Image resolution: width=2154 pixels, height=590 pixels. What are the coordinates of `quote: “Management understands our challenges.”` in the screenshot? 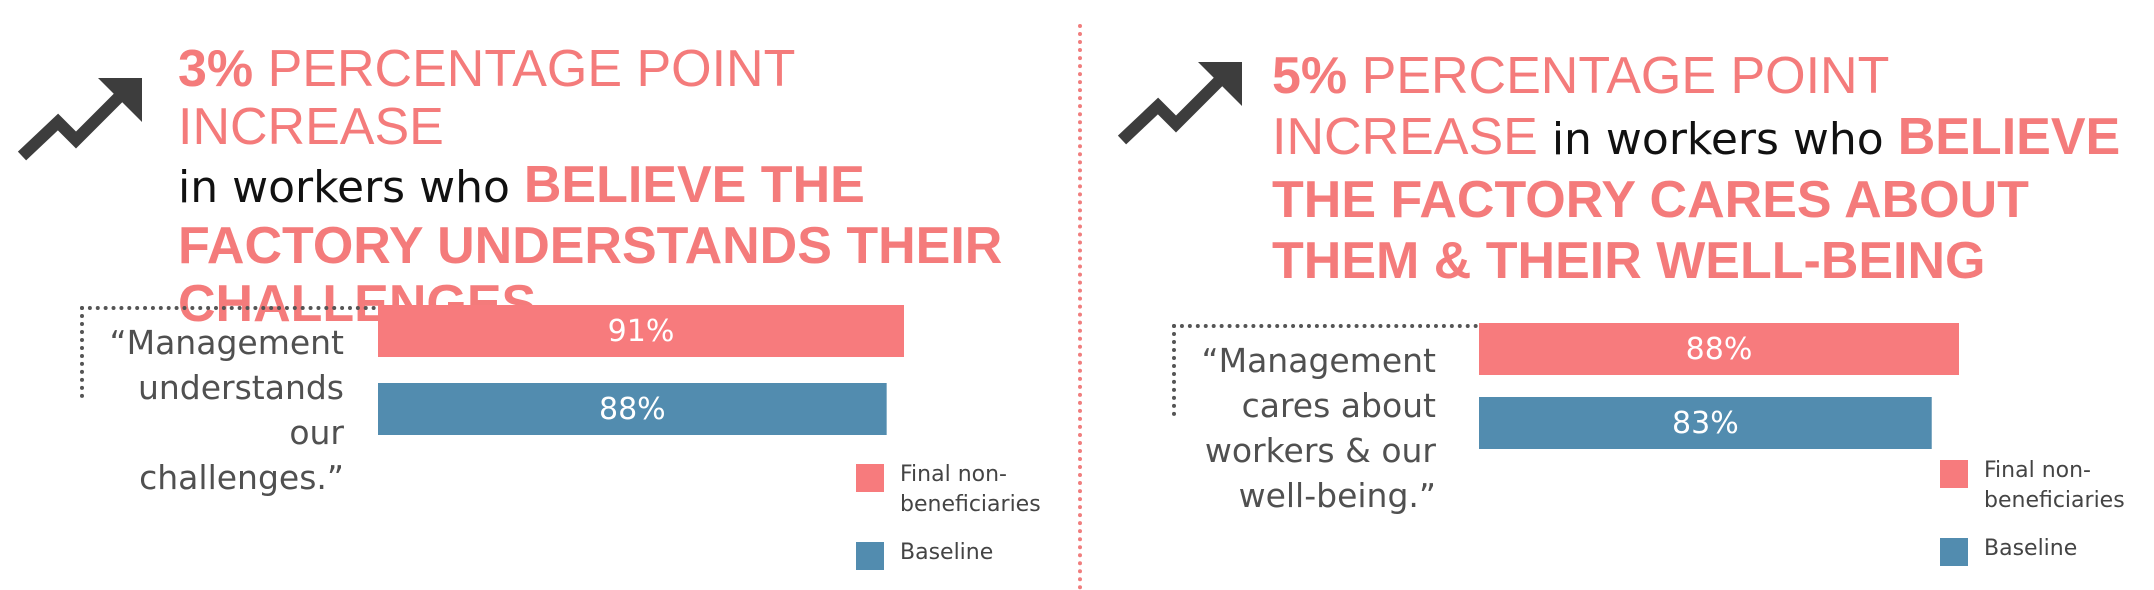 It's located at (226, 410).